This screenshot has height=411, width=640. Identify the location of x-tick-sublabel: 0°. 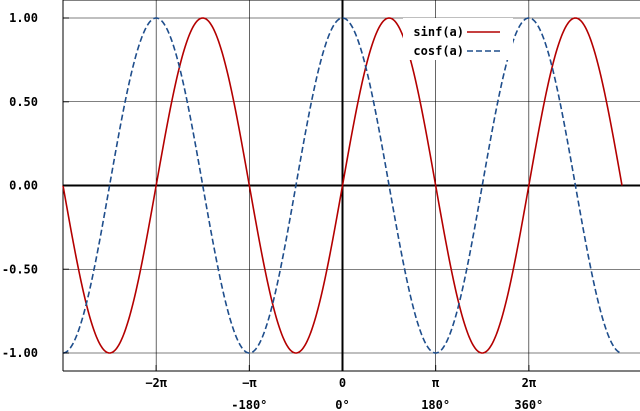
(342, 404).